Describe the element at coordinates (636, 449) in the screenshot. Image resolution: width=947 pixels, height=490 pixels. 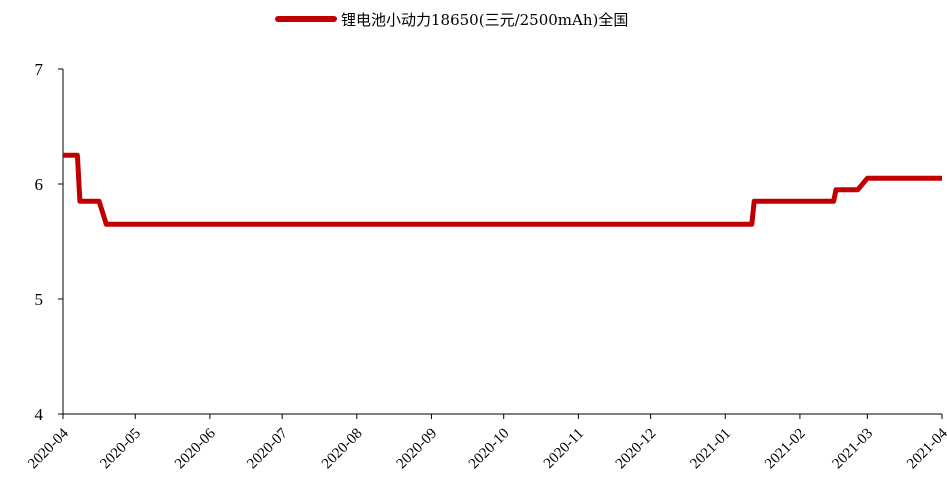
I see `x-tick-label: 2020-12` at that location.